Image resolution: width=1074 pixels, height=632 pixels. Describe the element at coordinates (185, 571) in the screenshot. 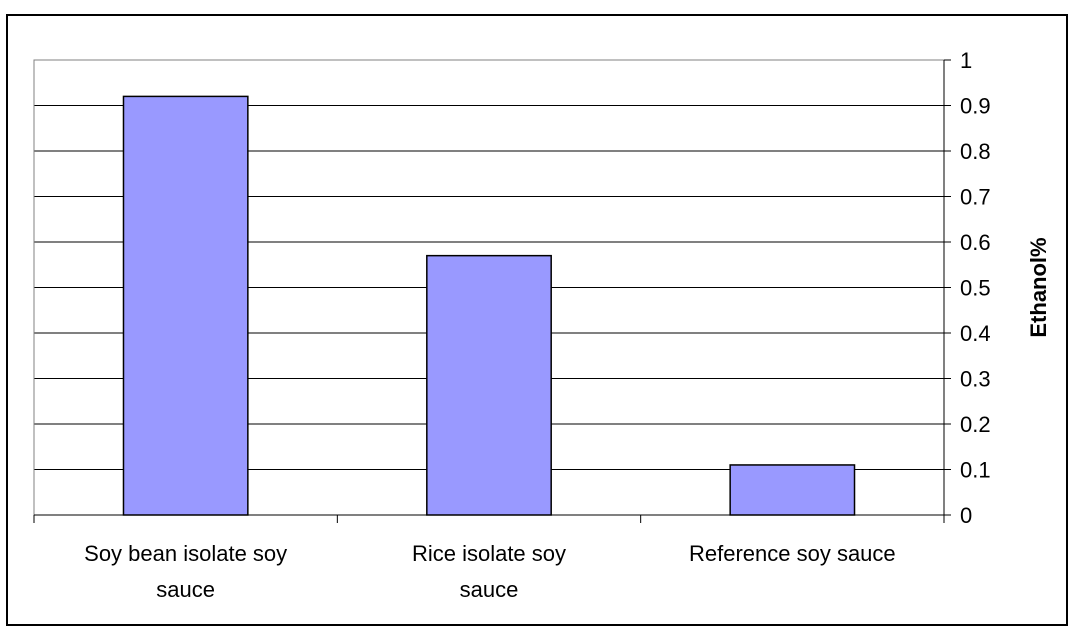

I see `x-category-label: Soy bean isolate soy sauce` at that location.